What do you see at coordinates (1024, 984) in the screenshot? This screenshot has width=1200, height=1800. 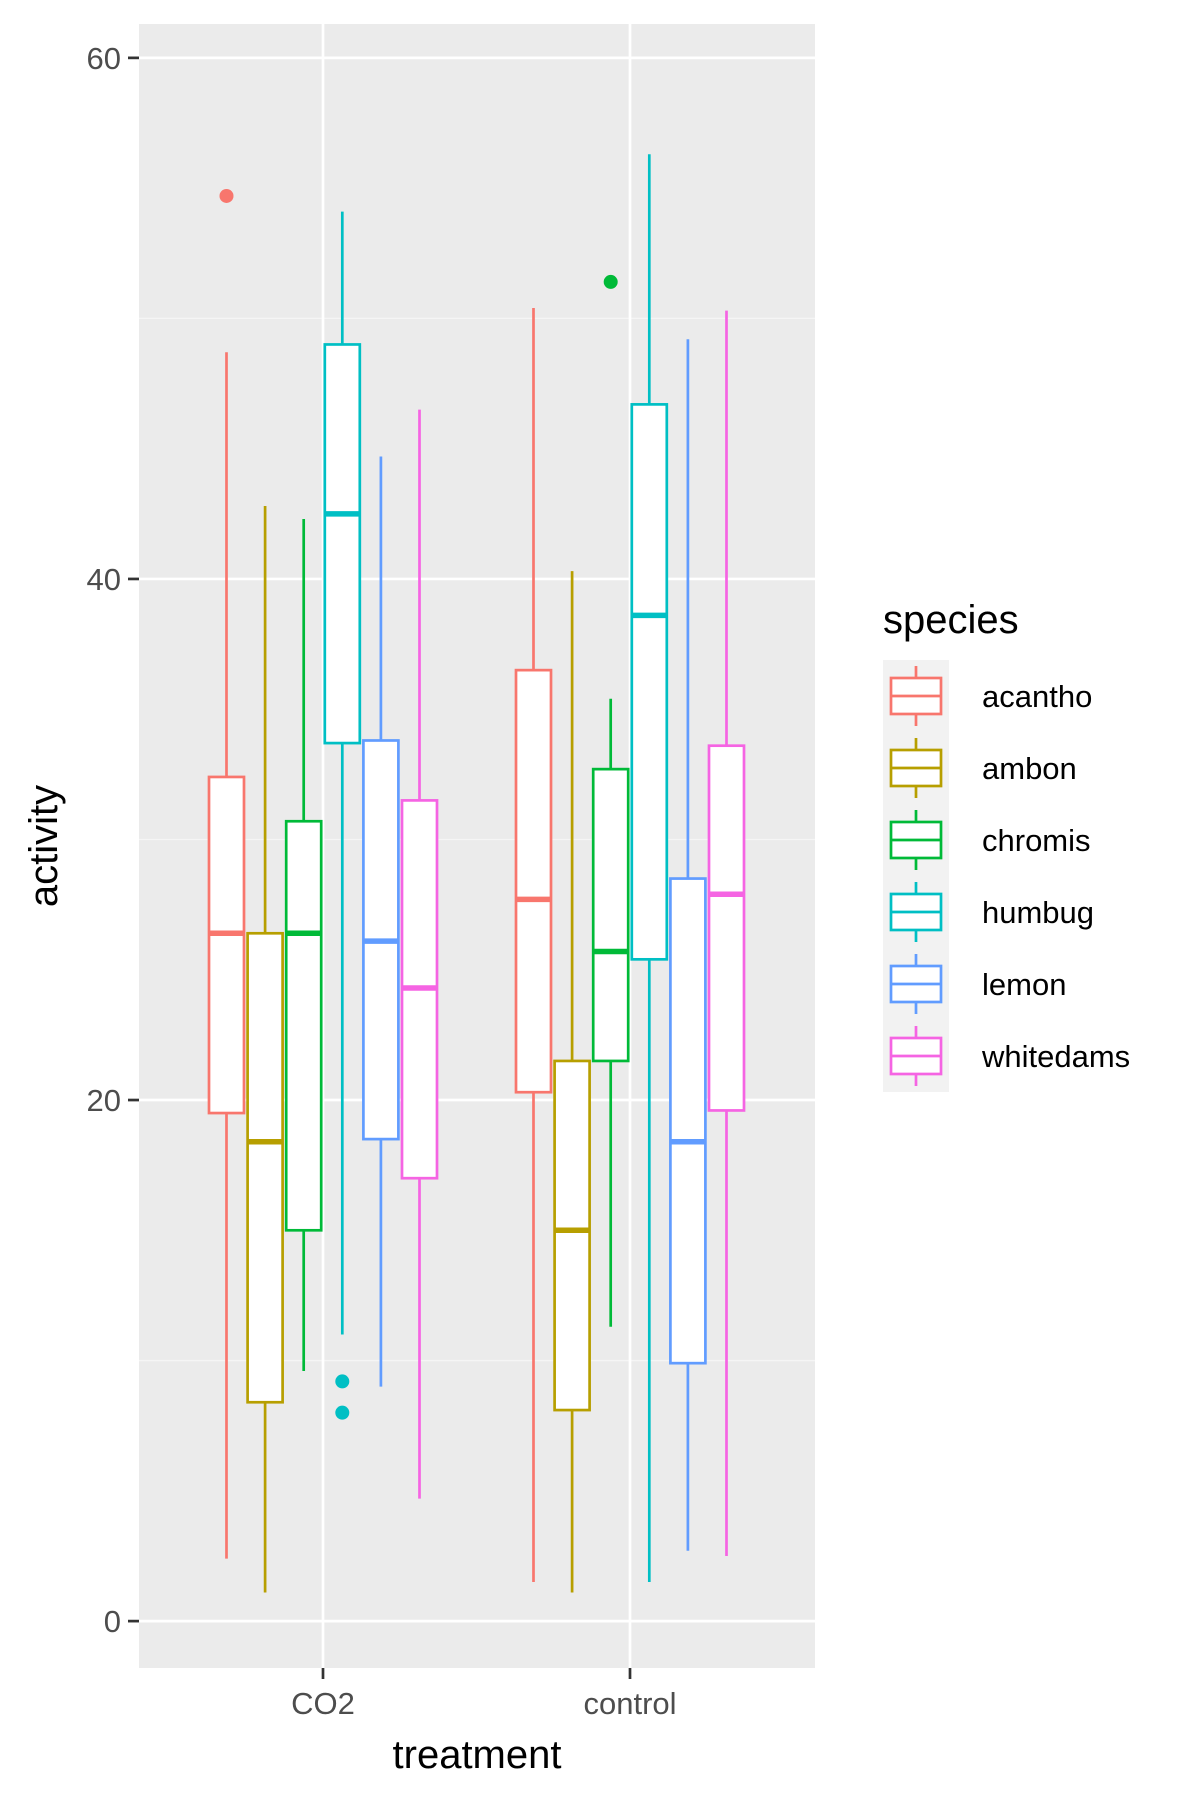 I see `legend-label: lemon` at bounding box center [1024, 984].